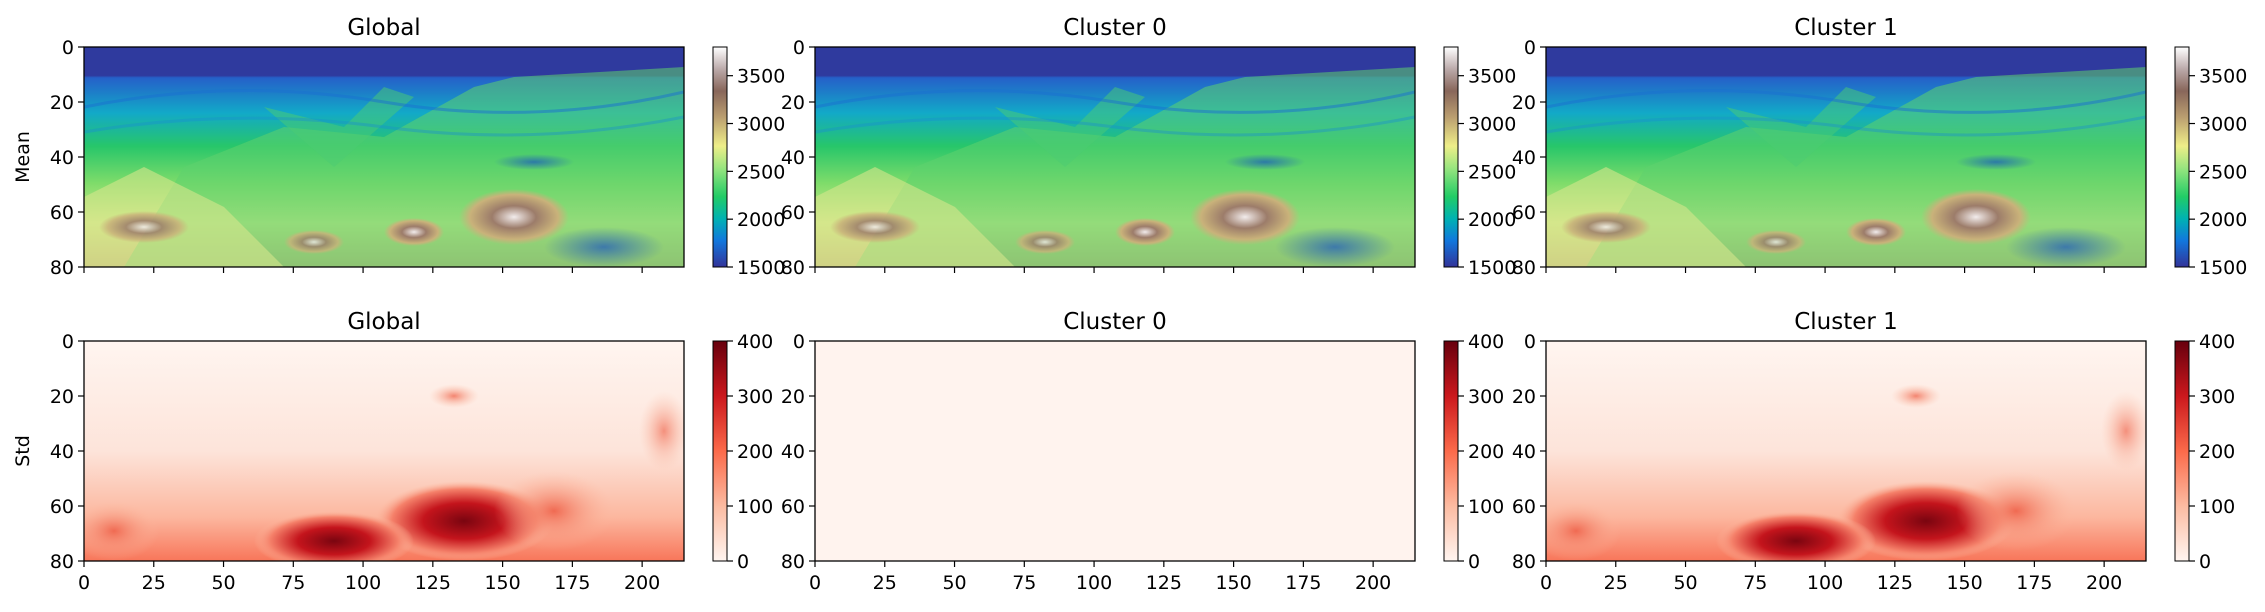 Image resolution: width=2265 pixels, height=612 pixels. I want to click on colorbar-tick-label: 400, so click(2217, 342).